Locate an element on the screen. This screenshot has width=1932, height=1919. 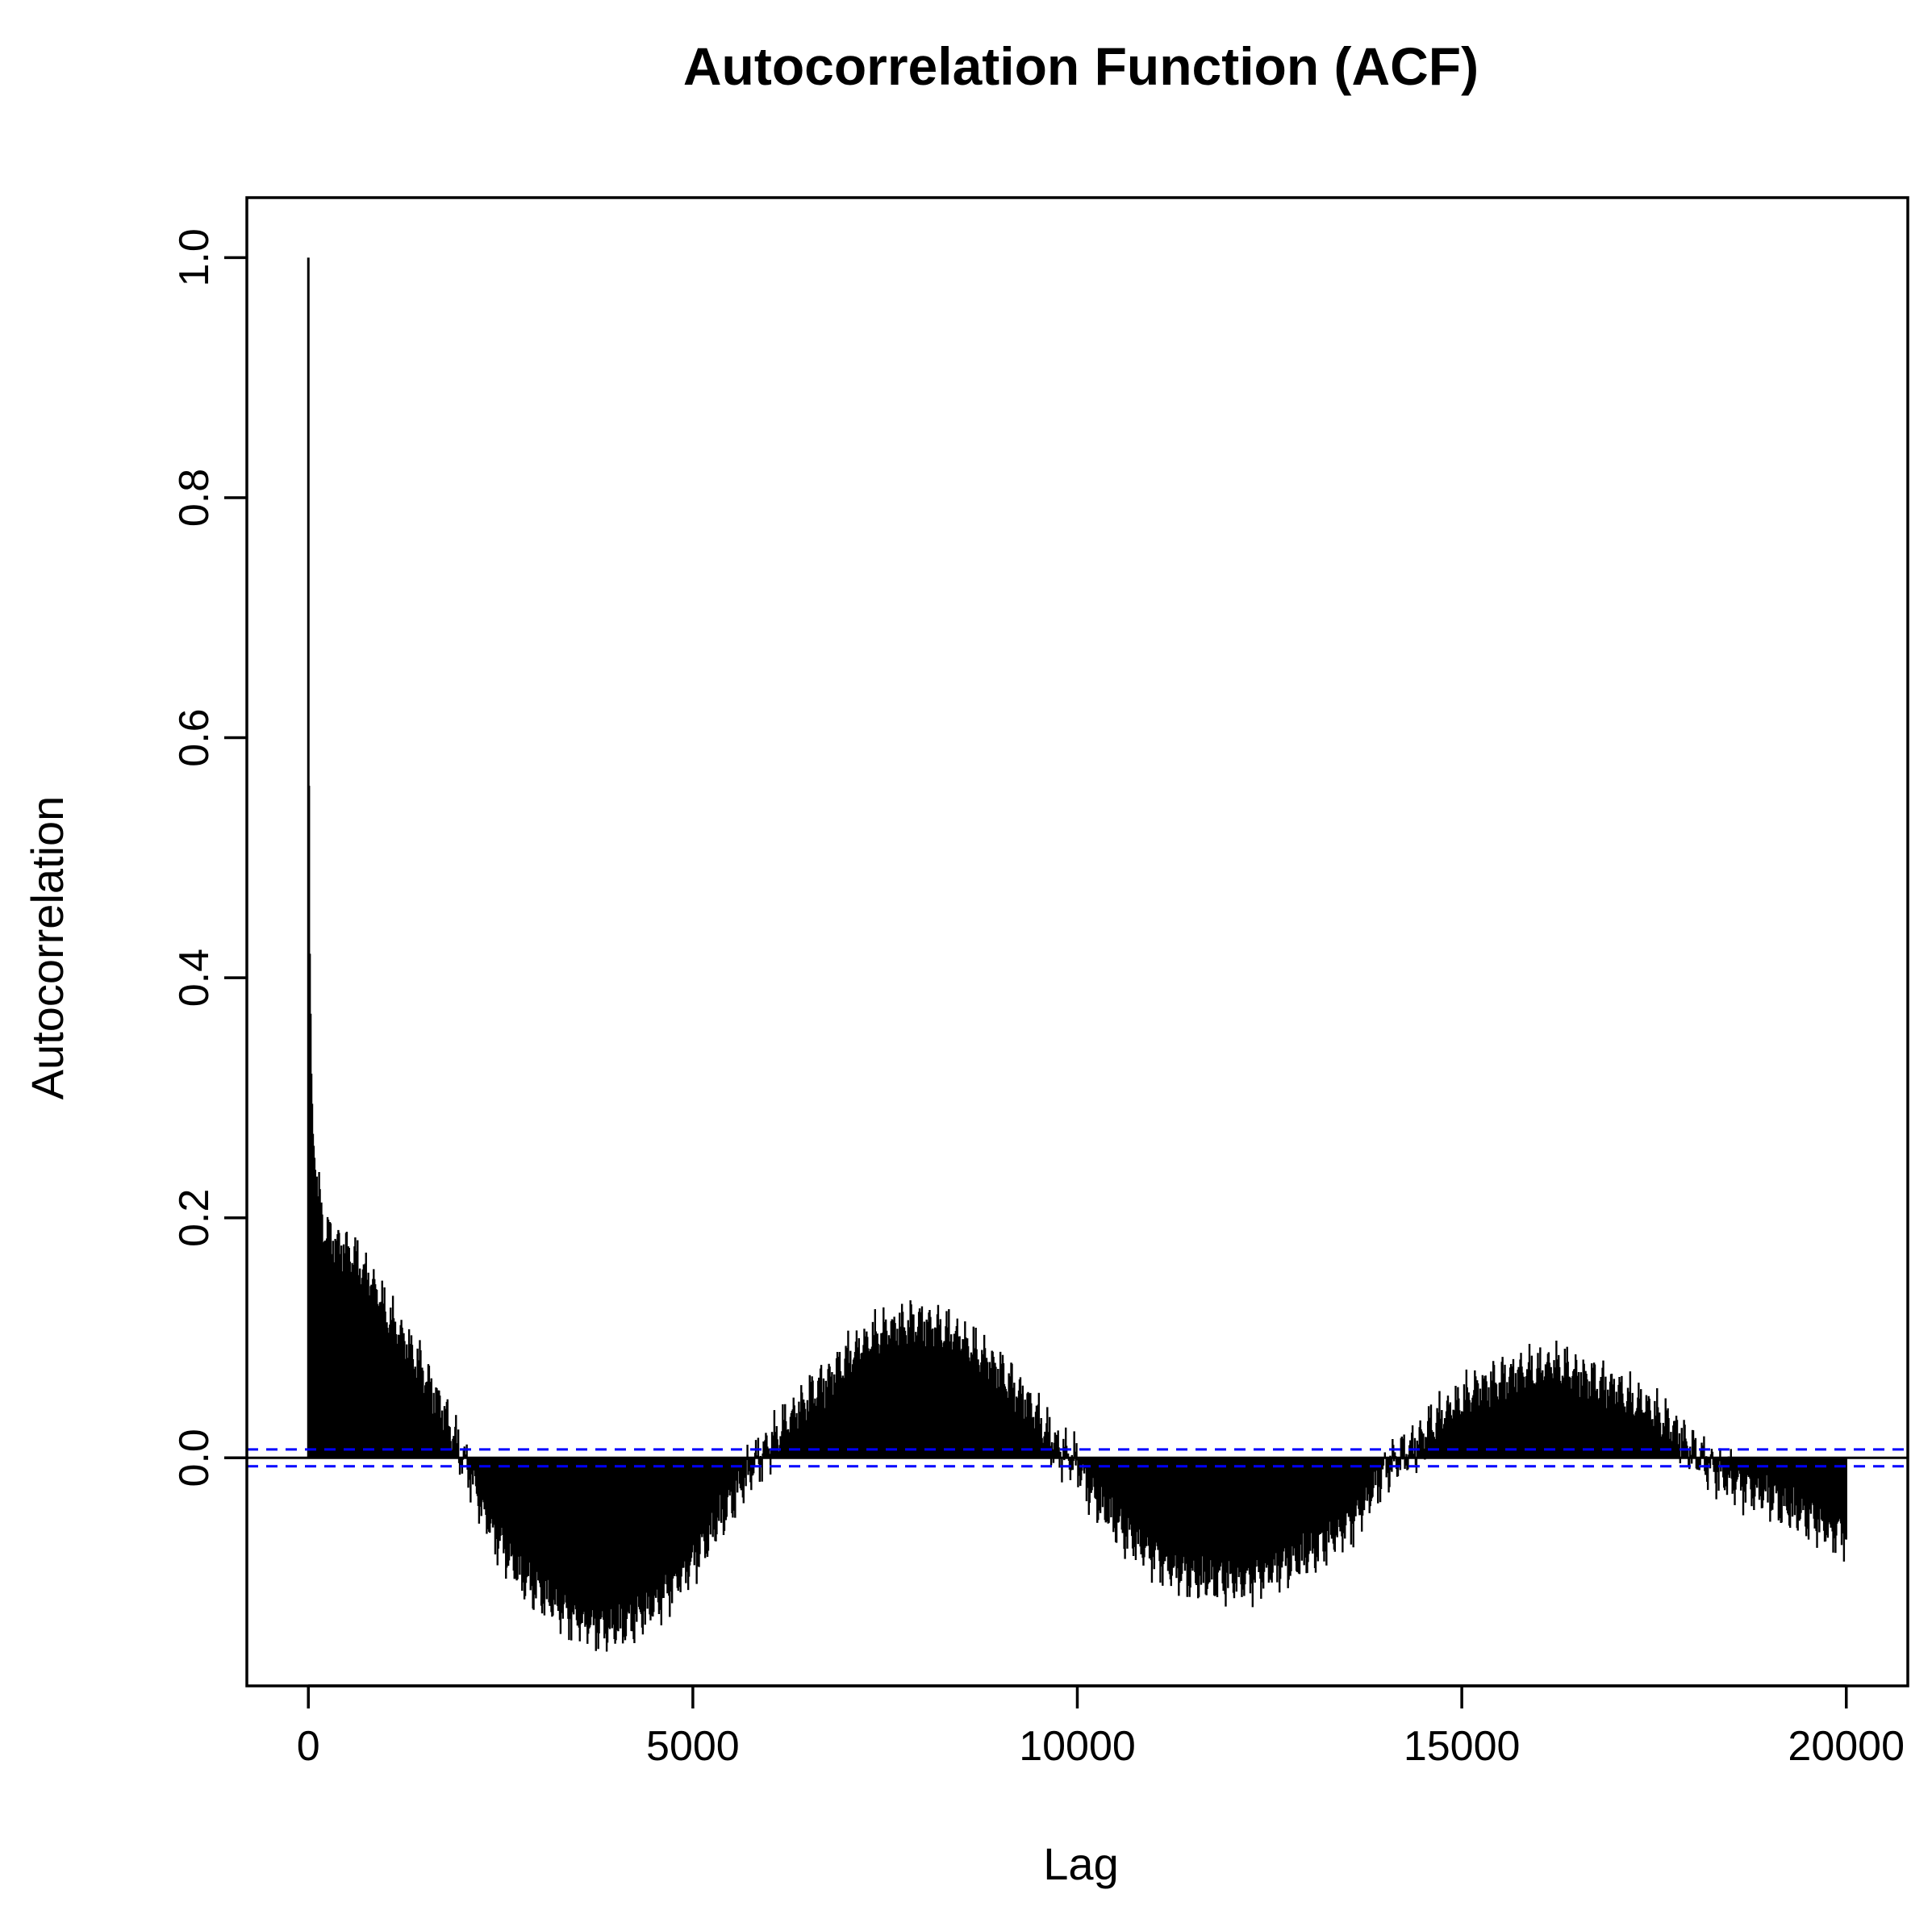
x-tick-label: 5000 is located at coordinates (693, 1746).